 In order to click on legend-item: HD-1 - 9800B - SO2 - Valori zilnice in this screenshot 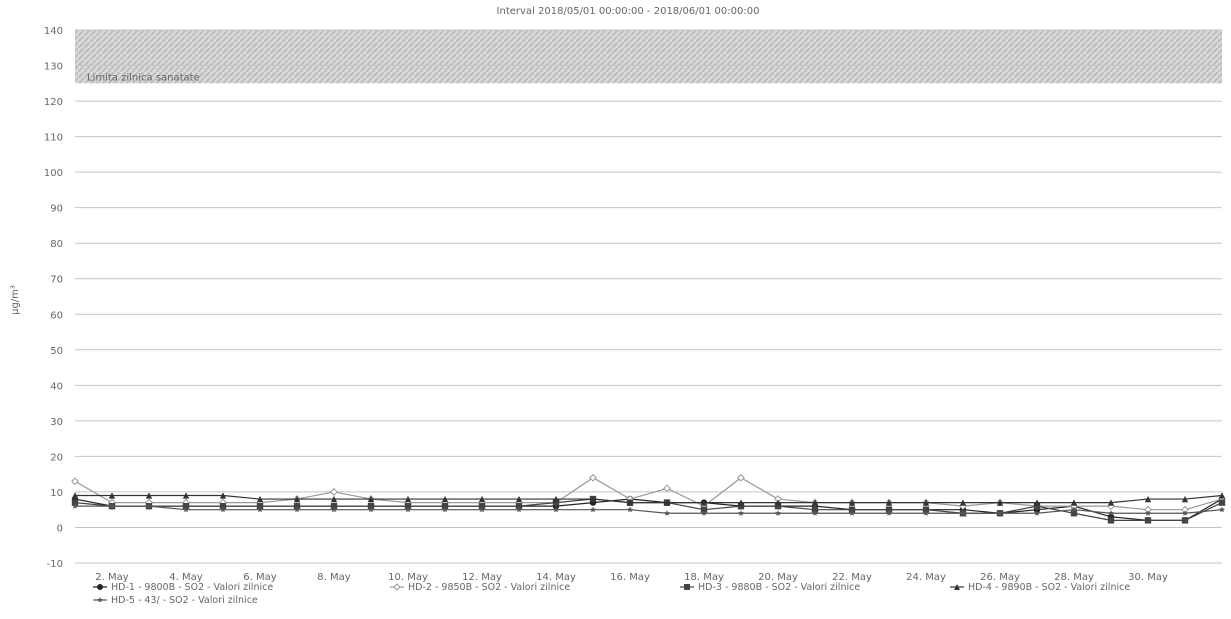, I will do `click(183, 587)`.